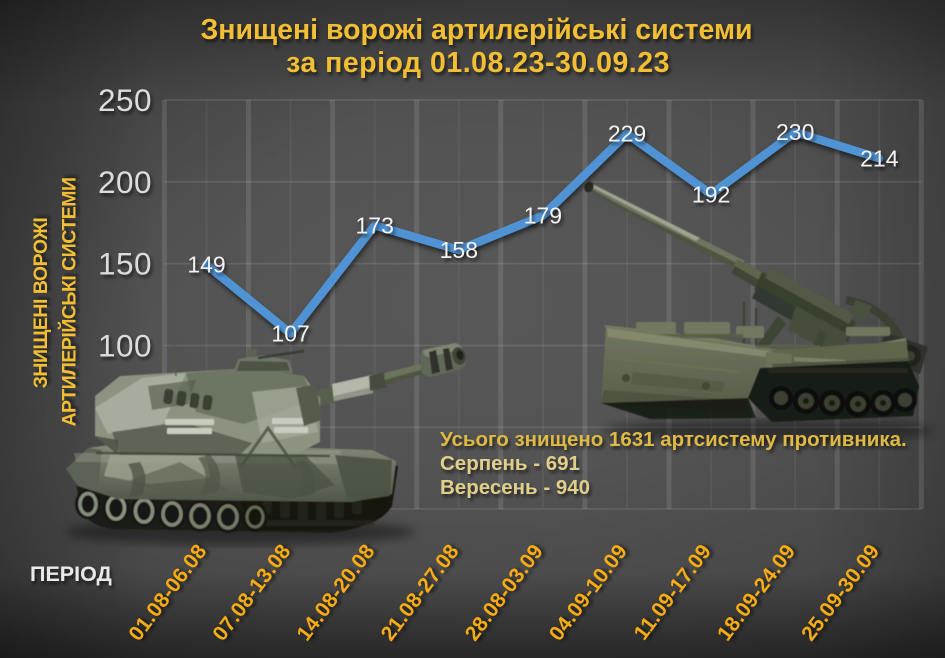 This screenshot has width=945, height=658. What do you see at coordinates (840, 592) in the screenshot?
I see `svg-text: 25.09-30.09` at bounding box center [840, 592].